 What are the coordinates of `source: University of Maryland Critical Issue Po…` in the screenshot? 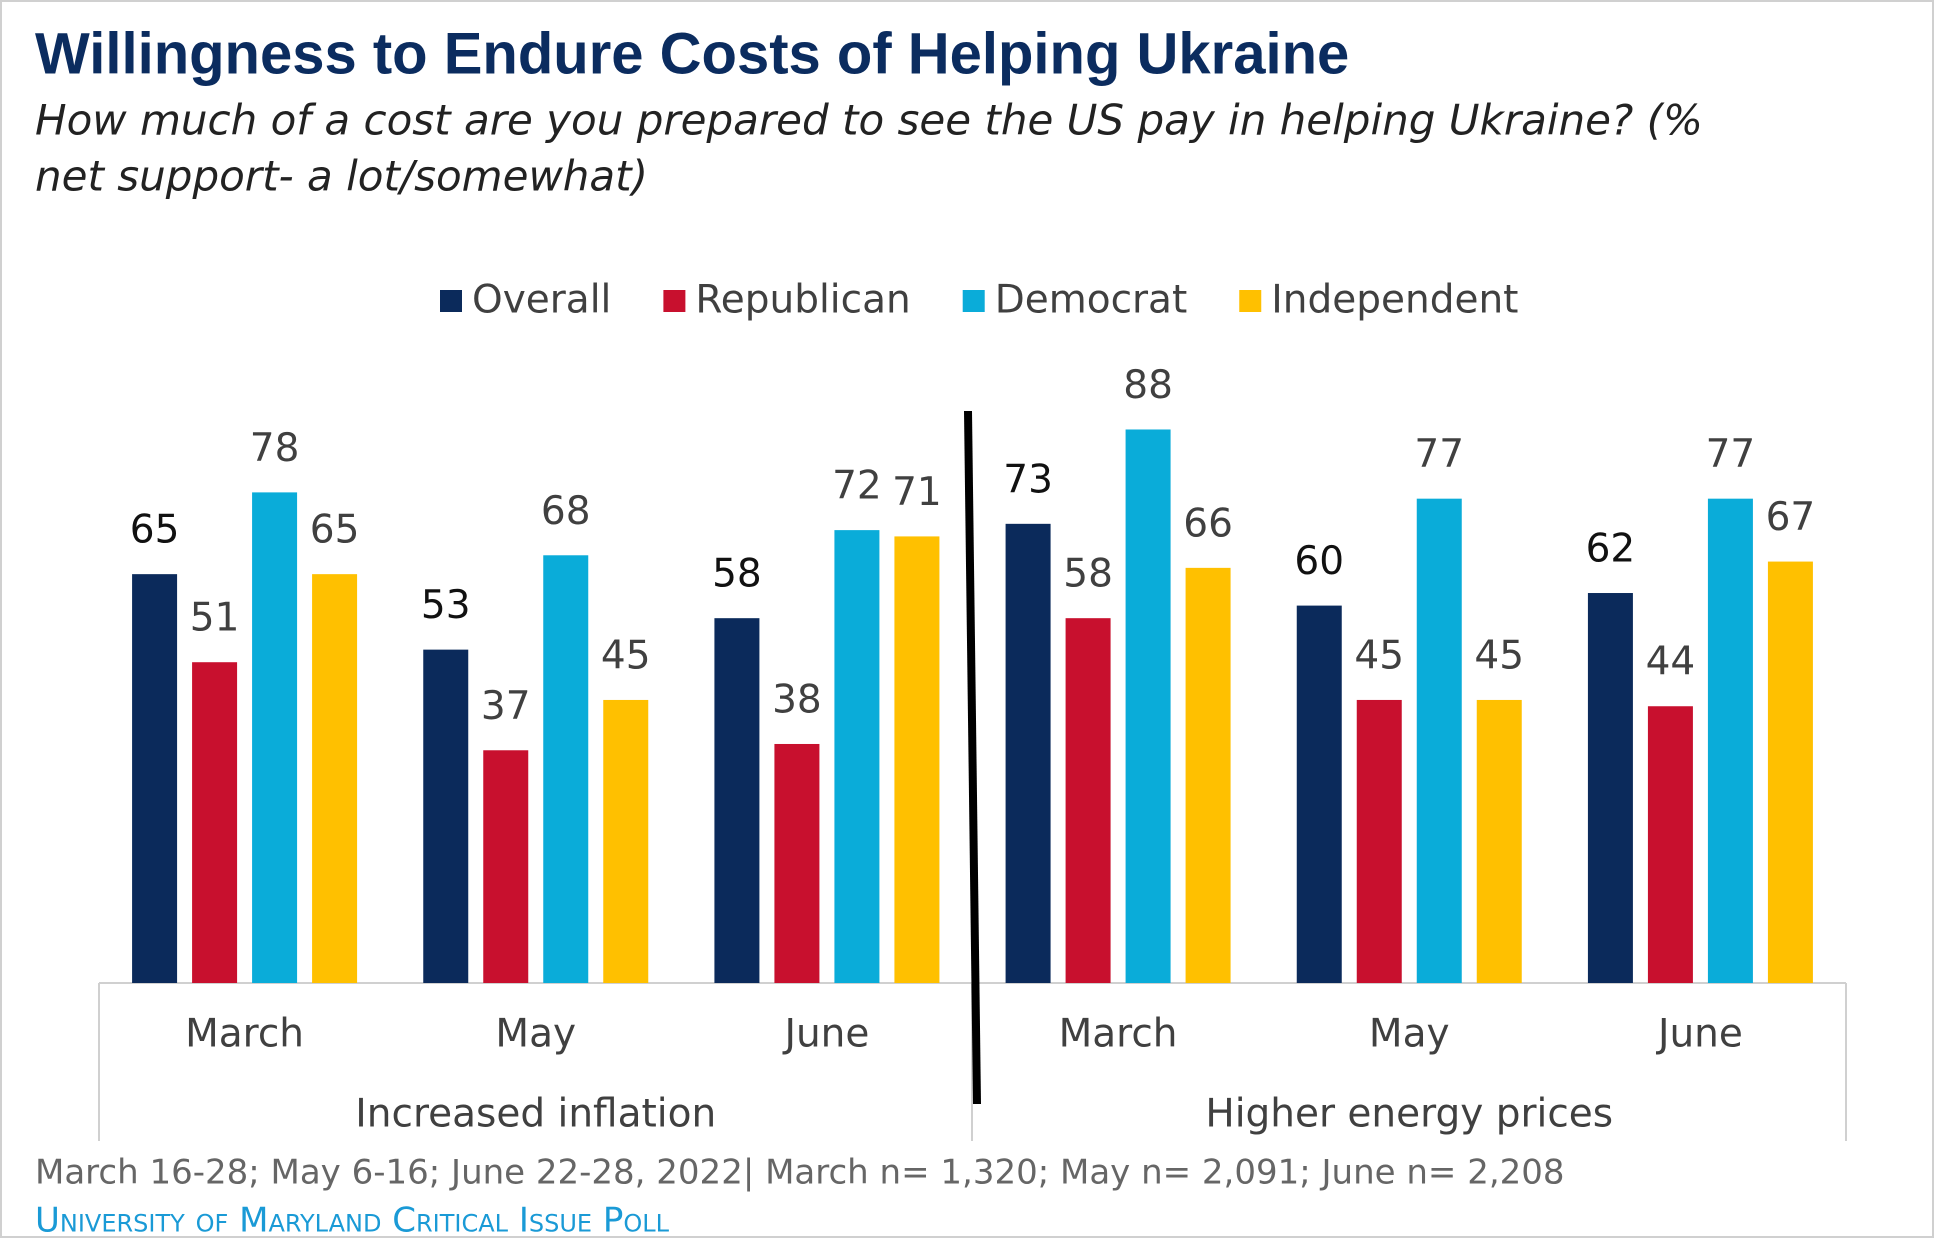 It's located at (352, 1219).